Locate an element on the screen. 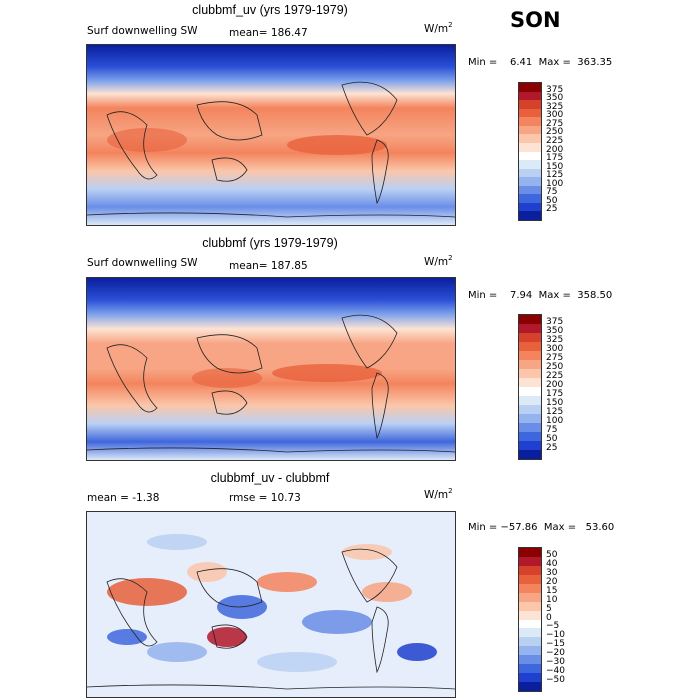 The width and height of the screenshot is (700, 700). panel-1-units: W/m2 is located at coordinates (438, 28).